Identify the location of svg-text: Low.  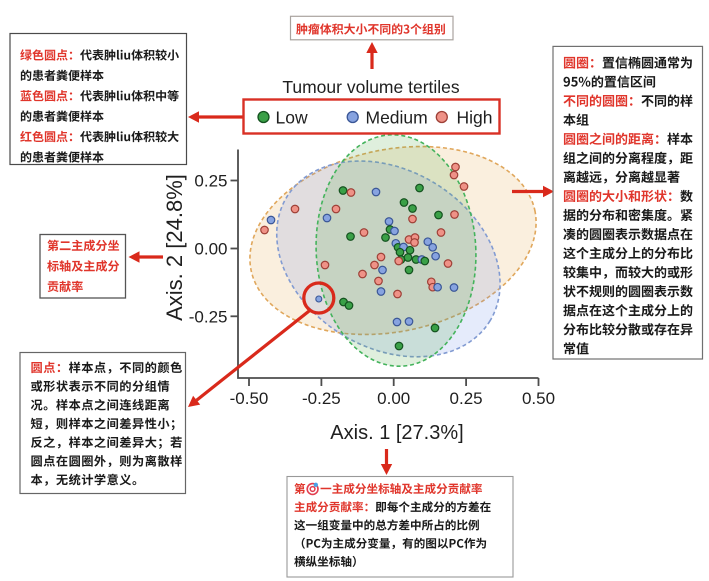
(292, 118).